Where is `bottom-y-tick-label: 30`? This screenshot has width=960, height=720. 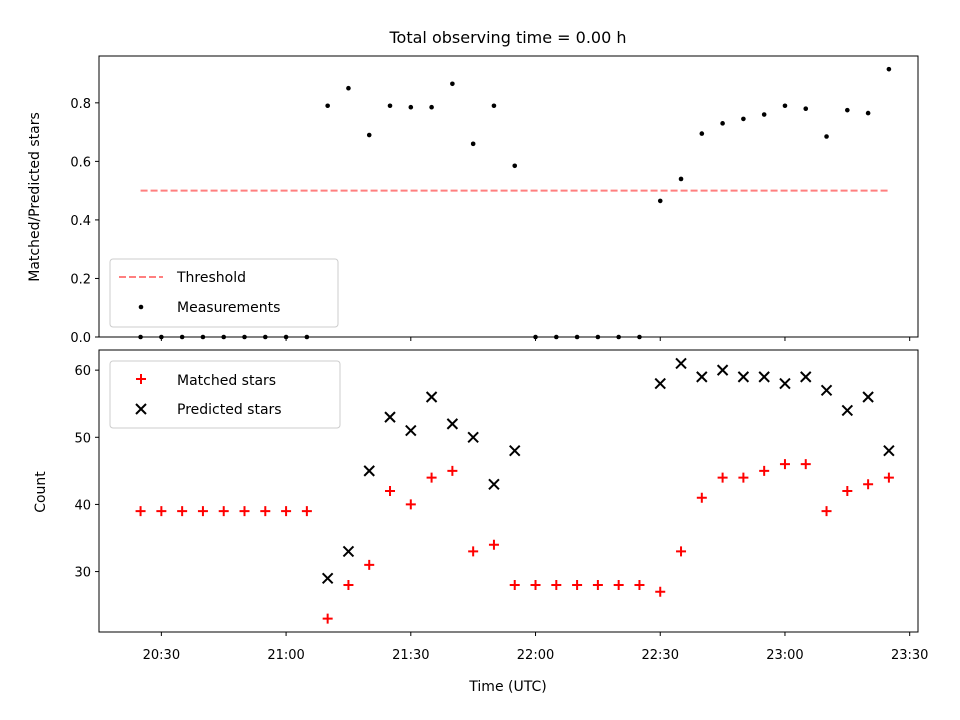 bottom-y-tick-label: 30 is located at coordinates (82, 573).